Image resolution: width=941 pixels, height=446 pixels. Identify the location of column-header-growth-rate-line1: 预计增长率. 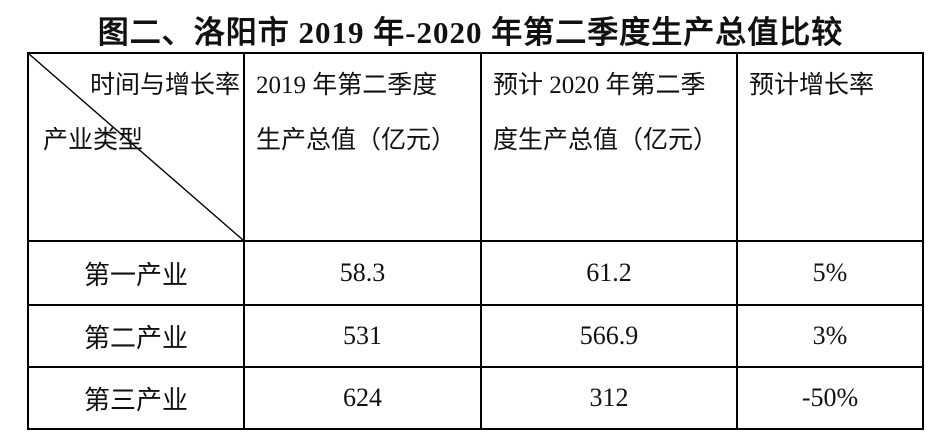
(812, 85).